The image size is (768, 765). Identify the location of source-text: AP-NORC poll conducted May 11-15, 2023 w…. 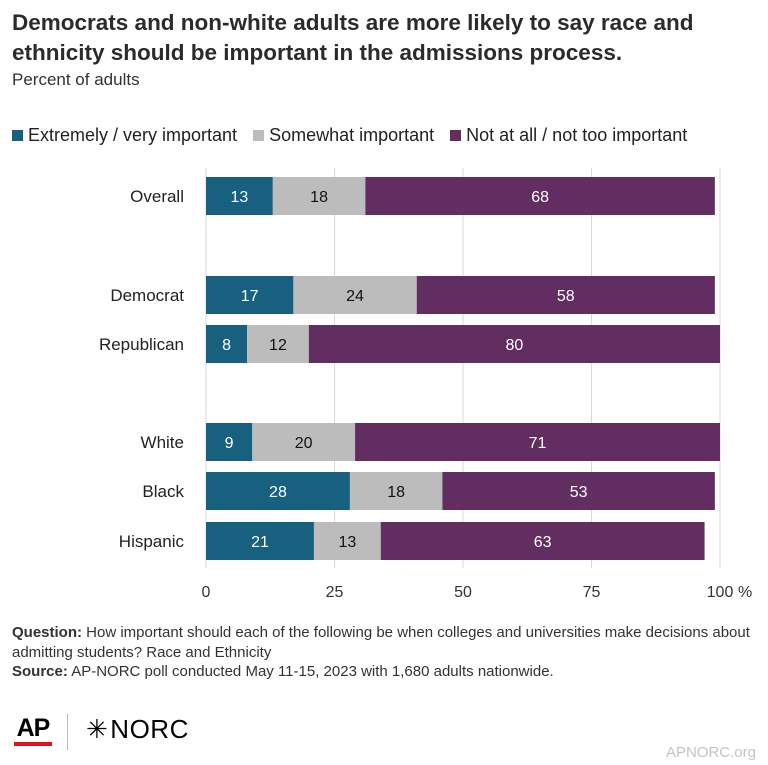
(312, 671).